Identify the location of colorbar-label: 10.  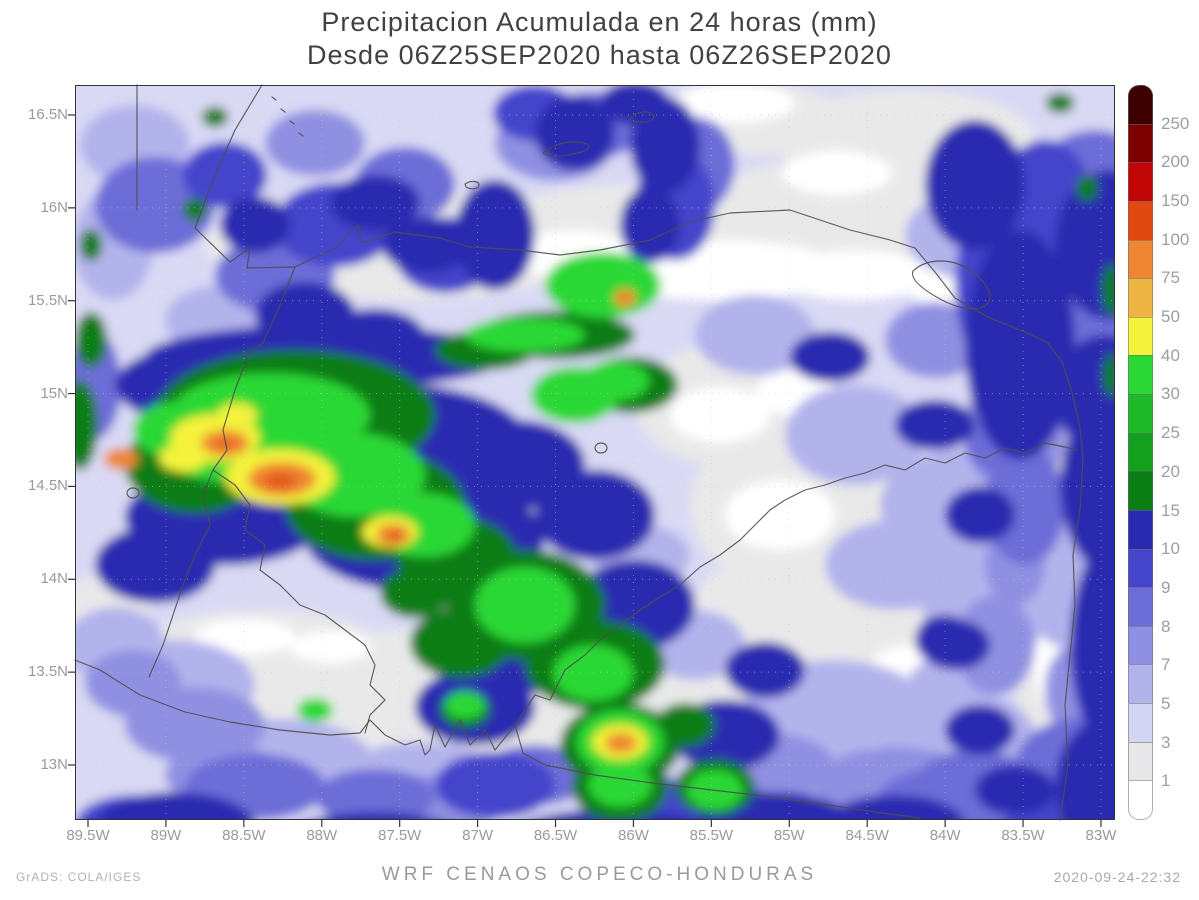
(1170, 549).